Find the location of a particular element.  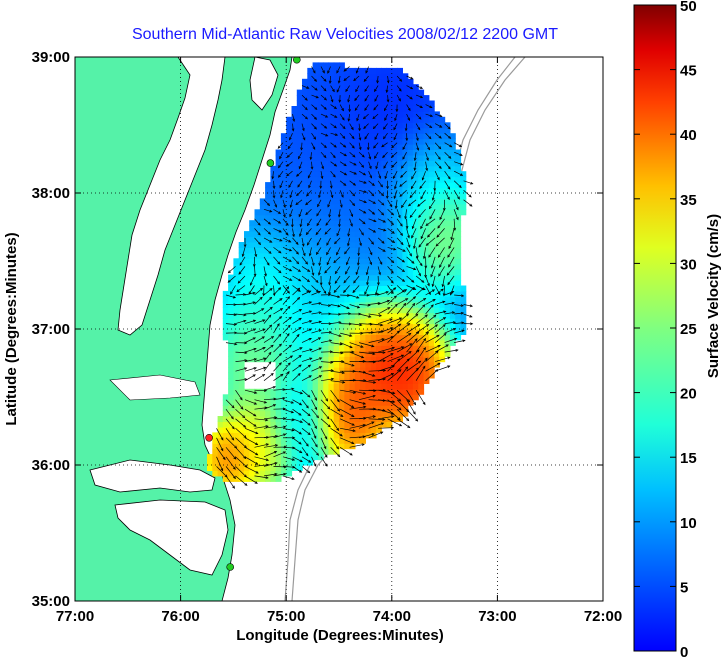

colorbar is located at coordinates (655, 328).